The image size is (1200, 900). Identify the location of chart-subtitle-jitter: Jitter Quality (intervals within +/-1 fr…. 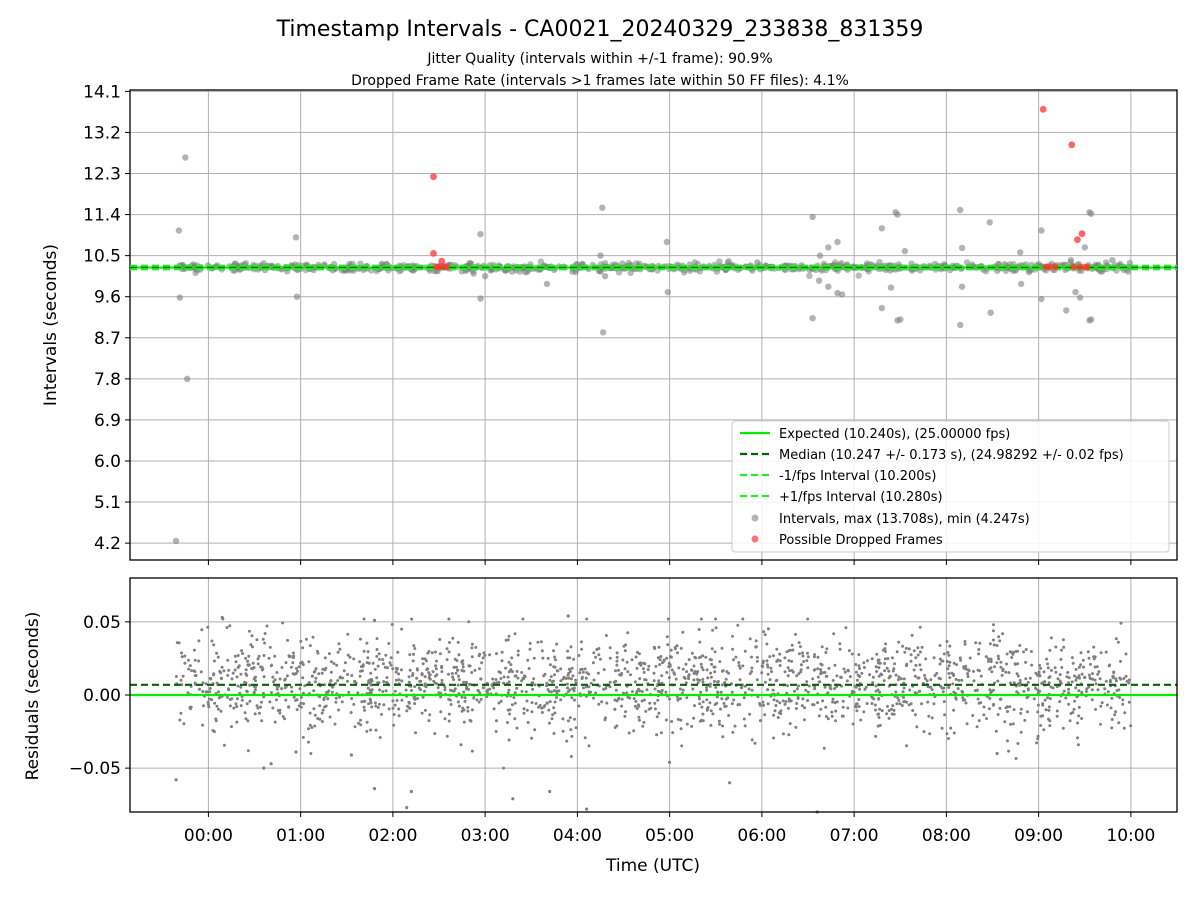
(599, 59).